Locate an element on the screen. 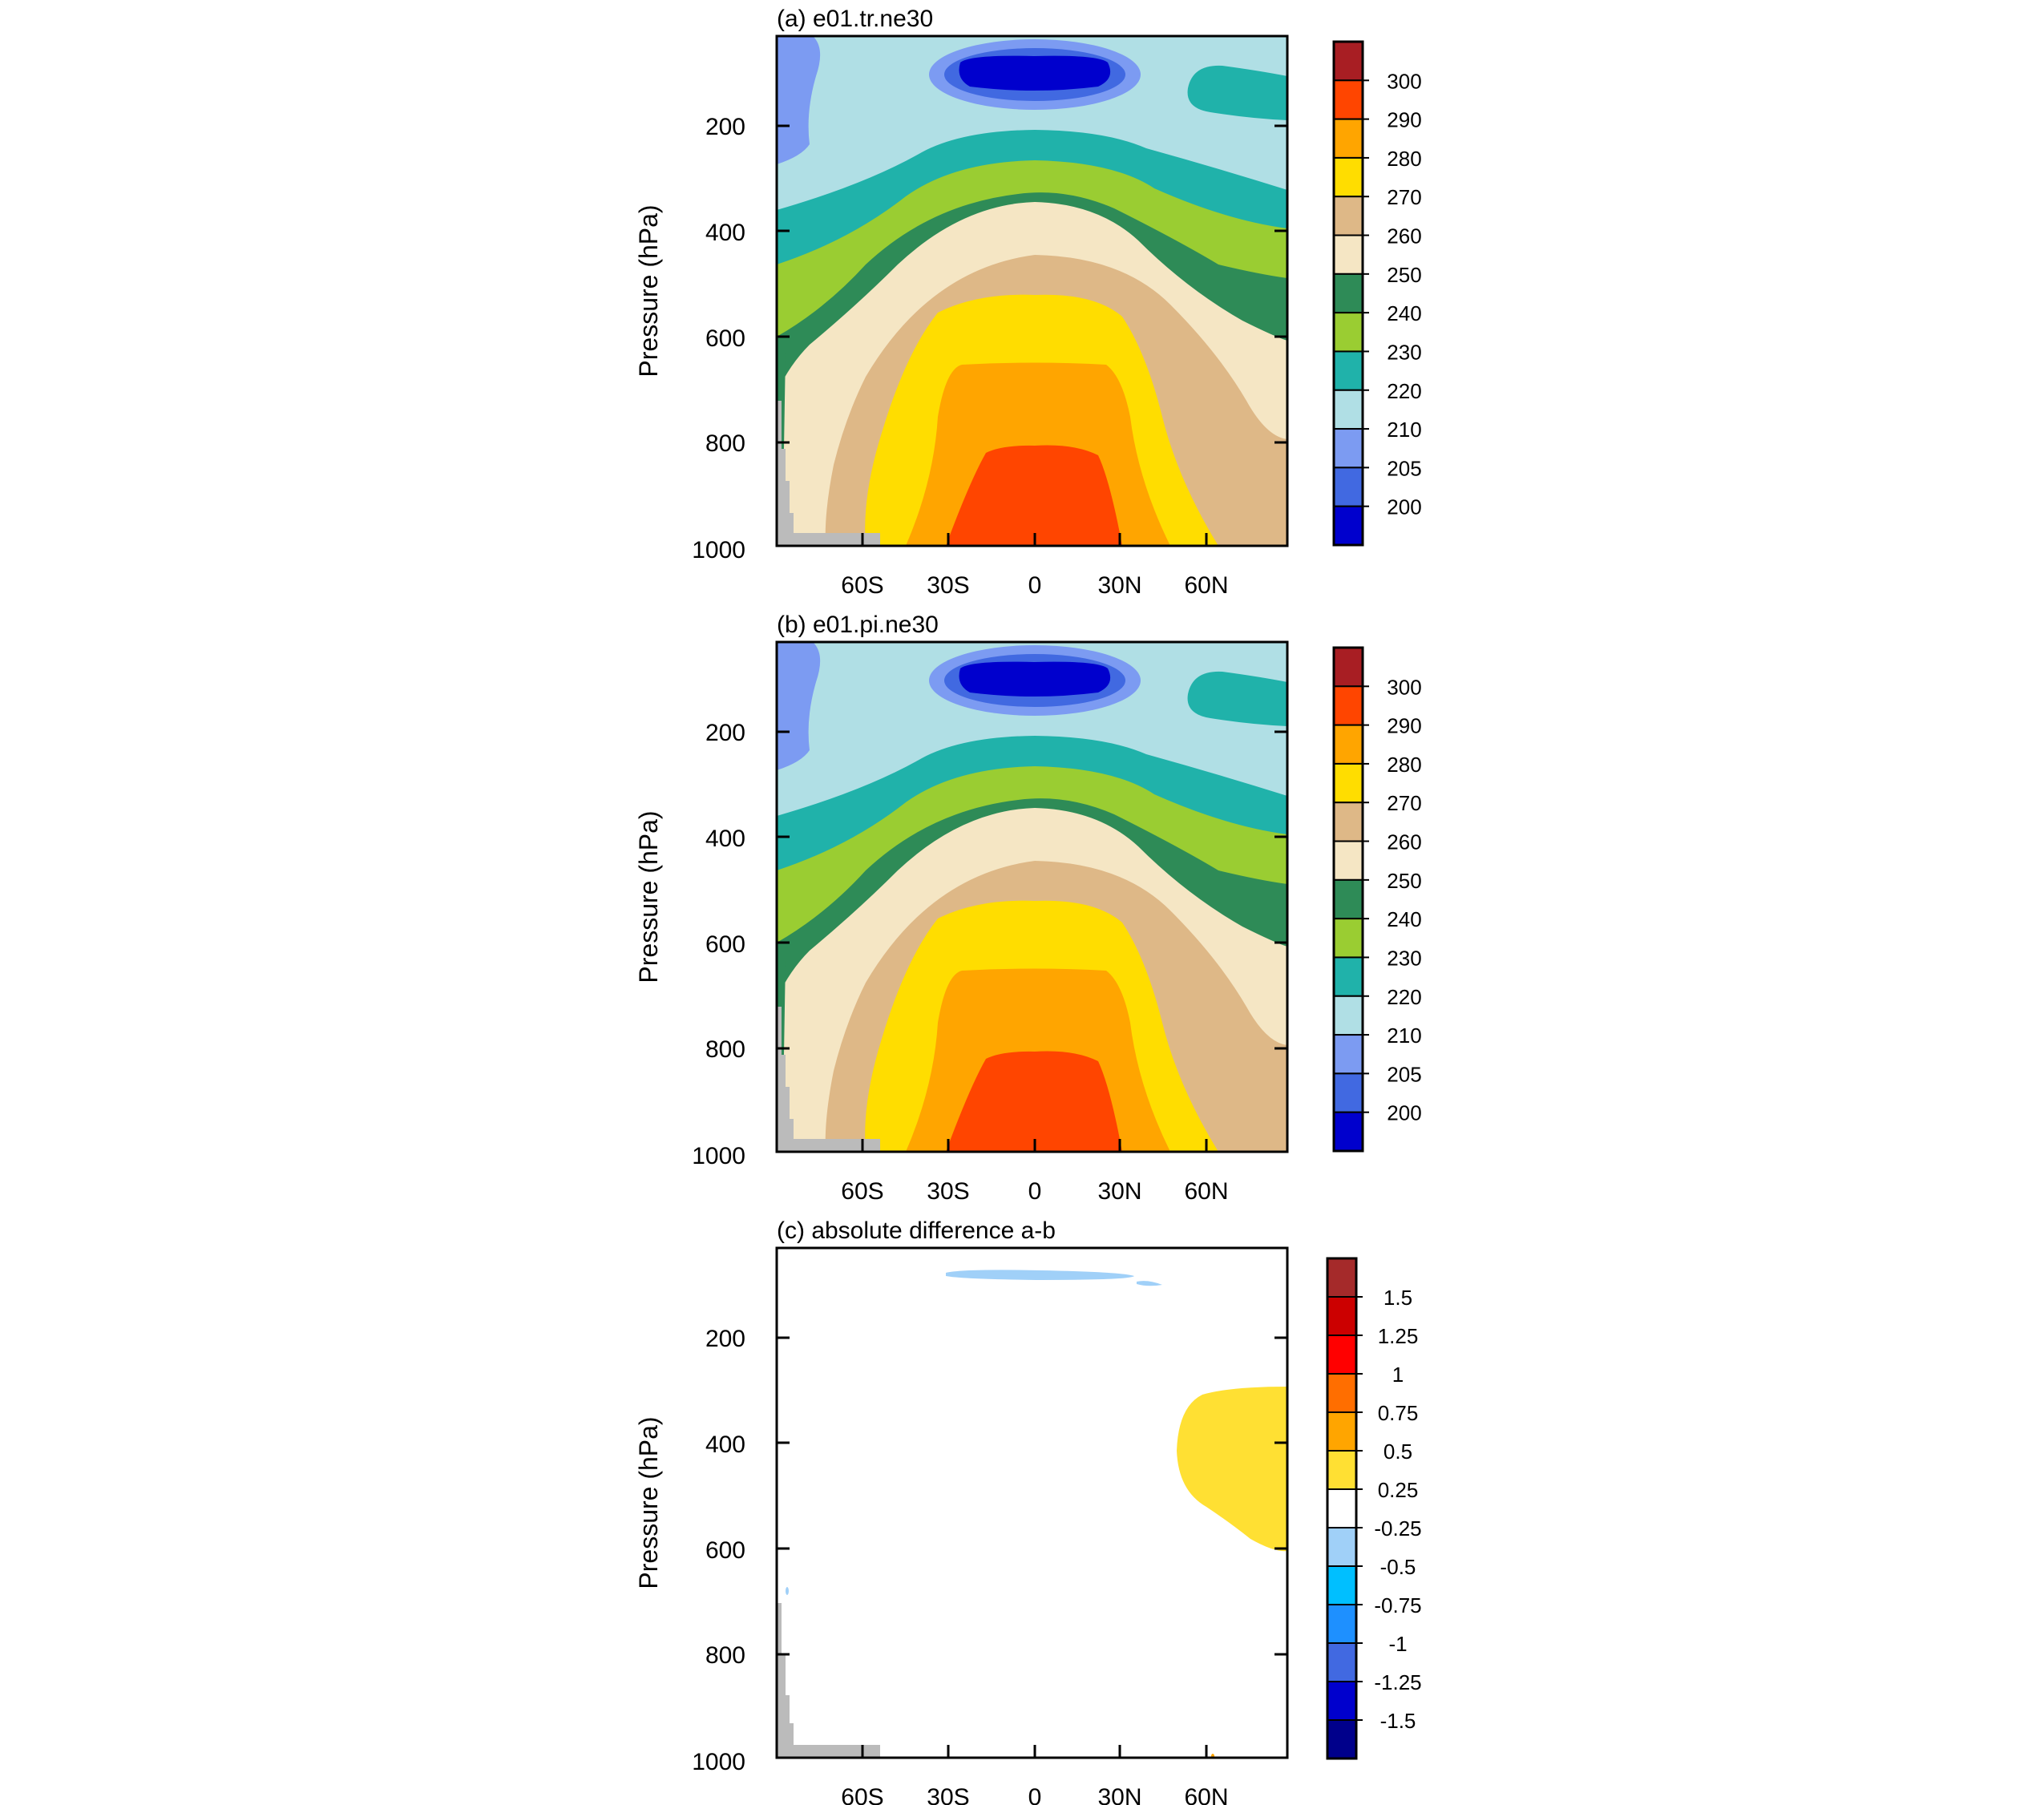 The image size is (2044, 1805). panel-a: (a) e01.tr.ne30 is located at coordinates (1028, 302).